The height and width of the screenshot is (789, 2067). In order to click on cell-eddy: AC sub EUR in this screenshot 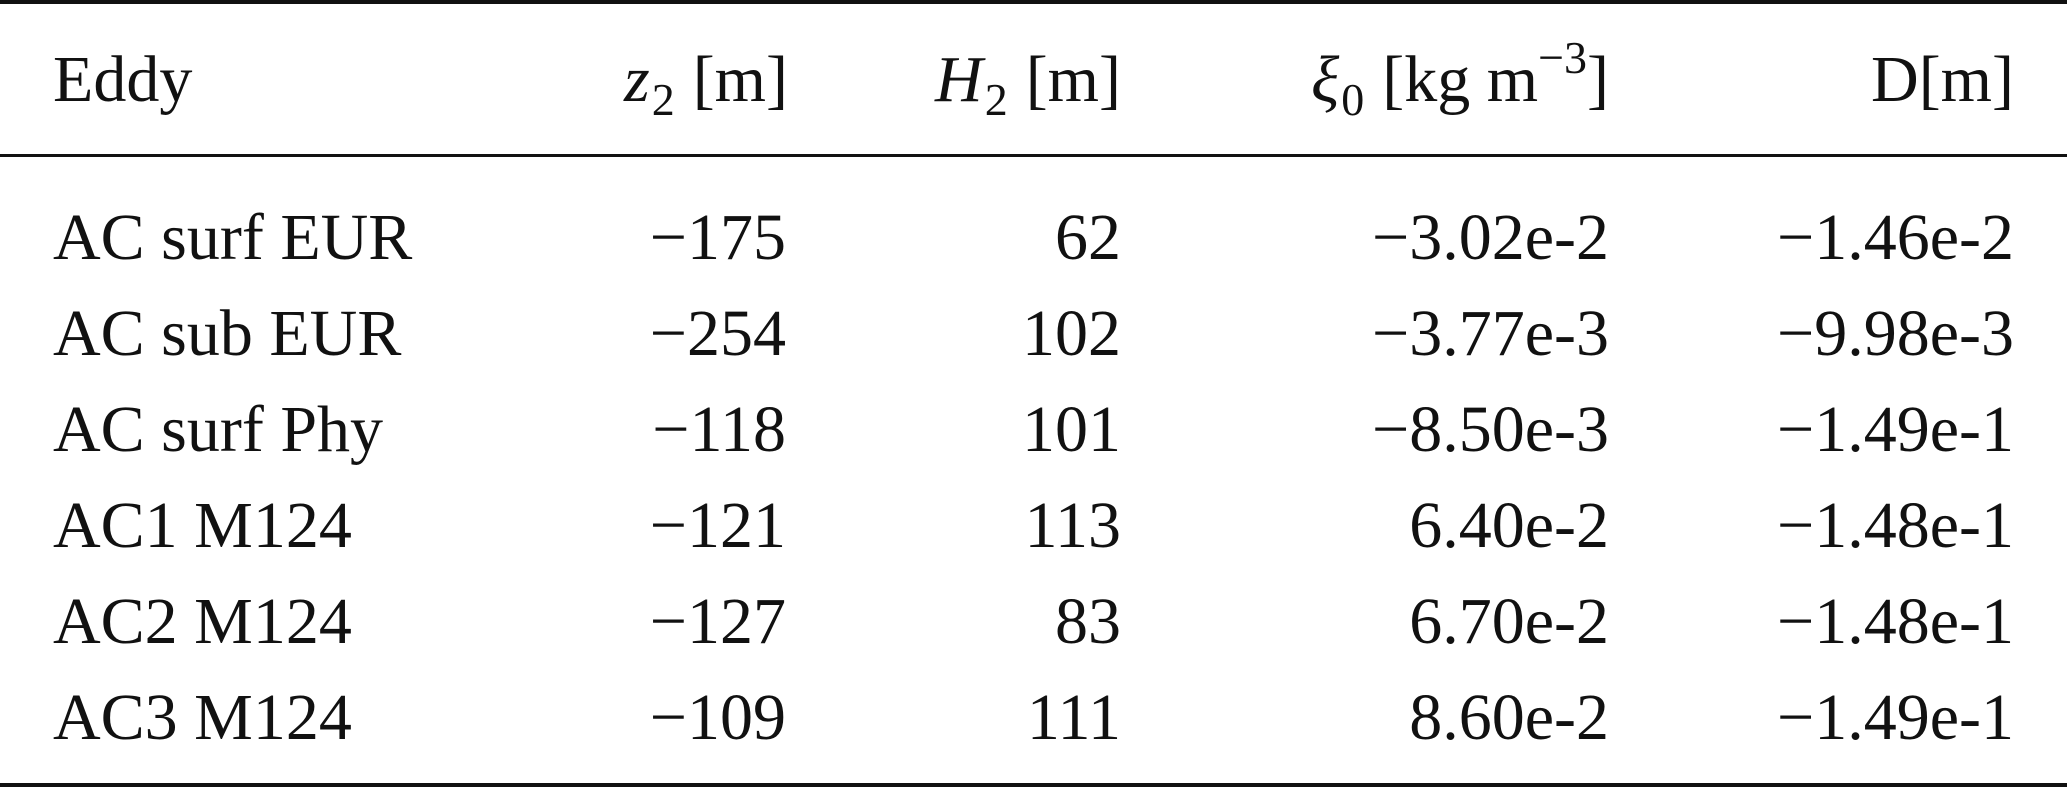, I will do `click(227, 333)`.